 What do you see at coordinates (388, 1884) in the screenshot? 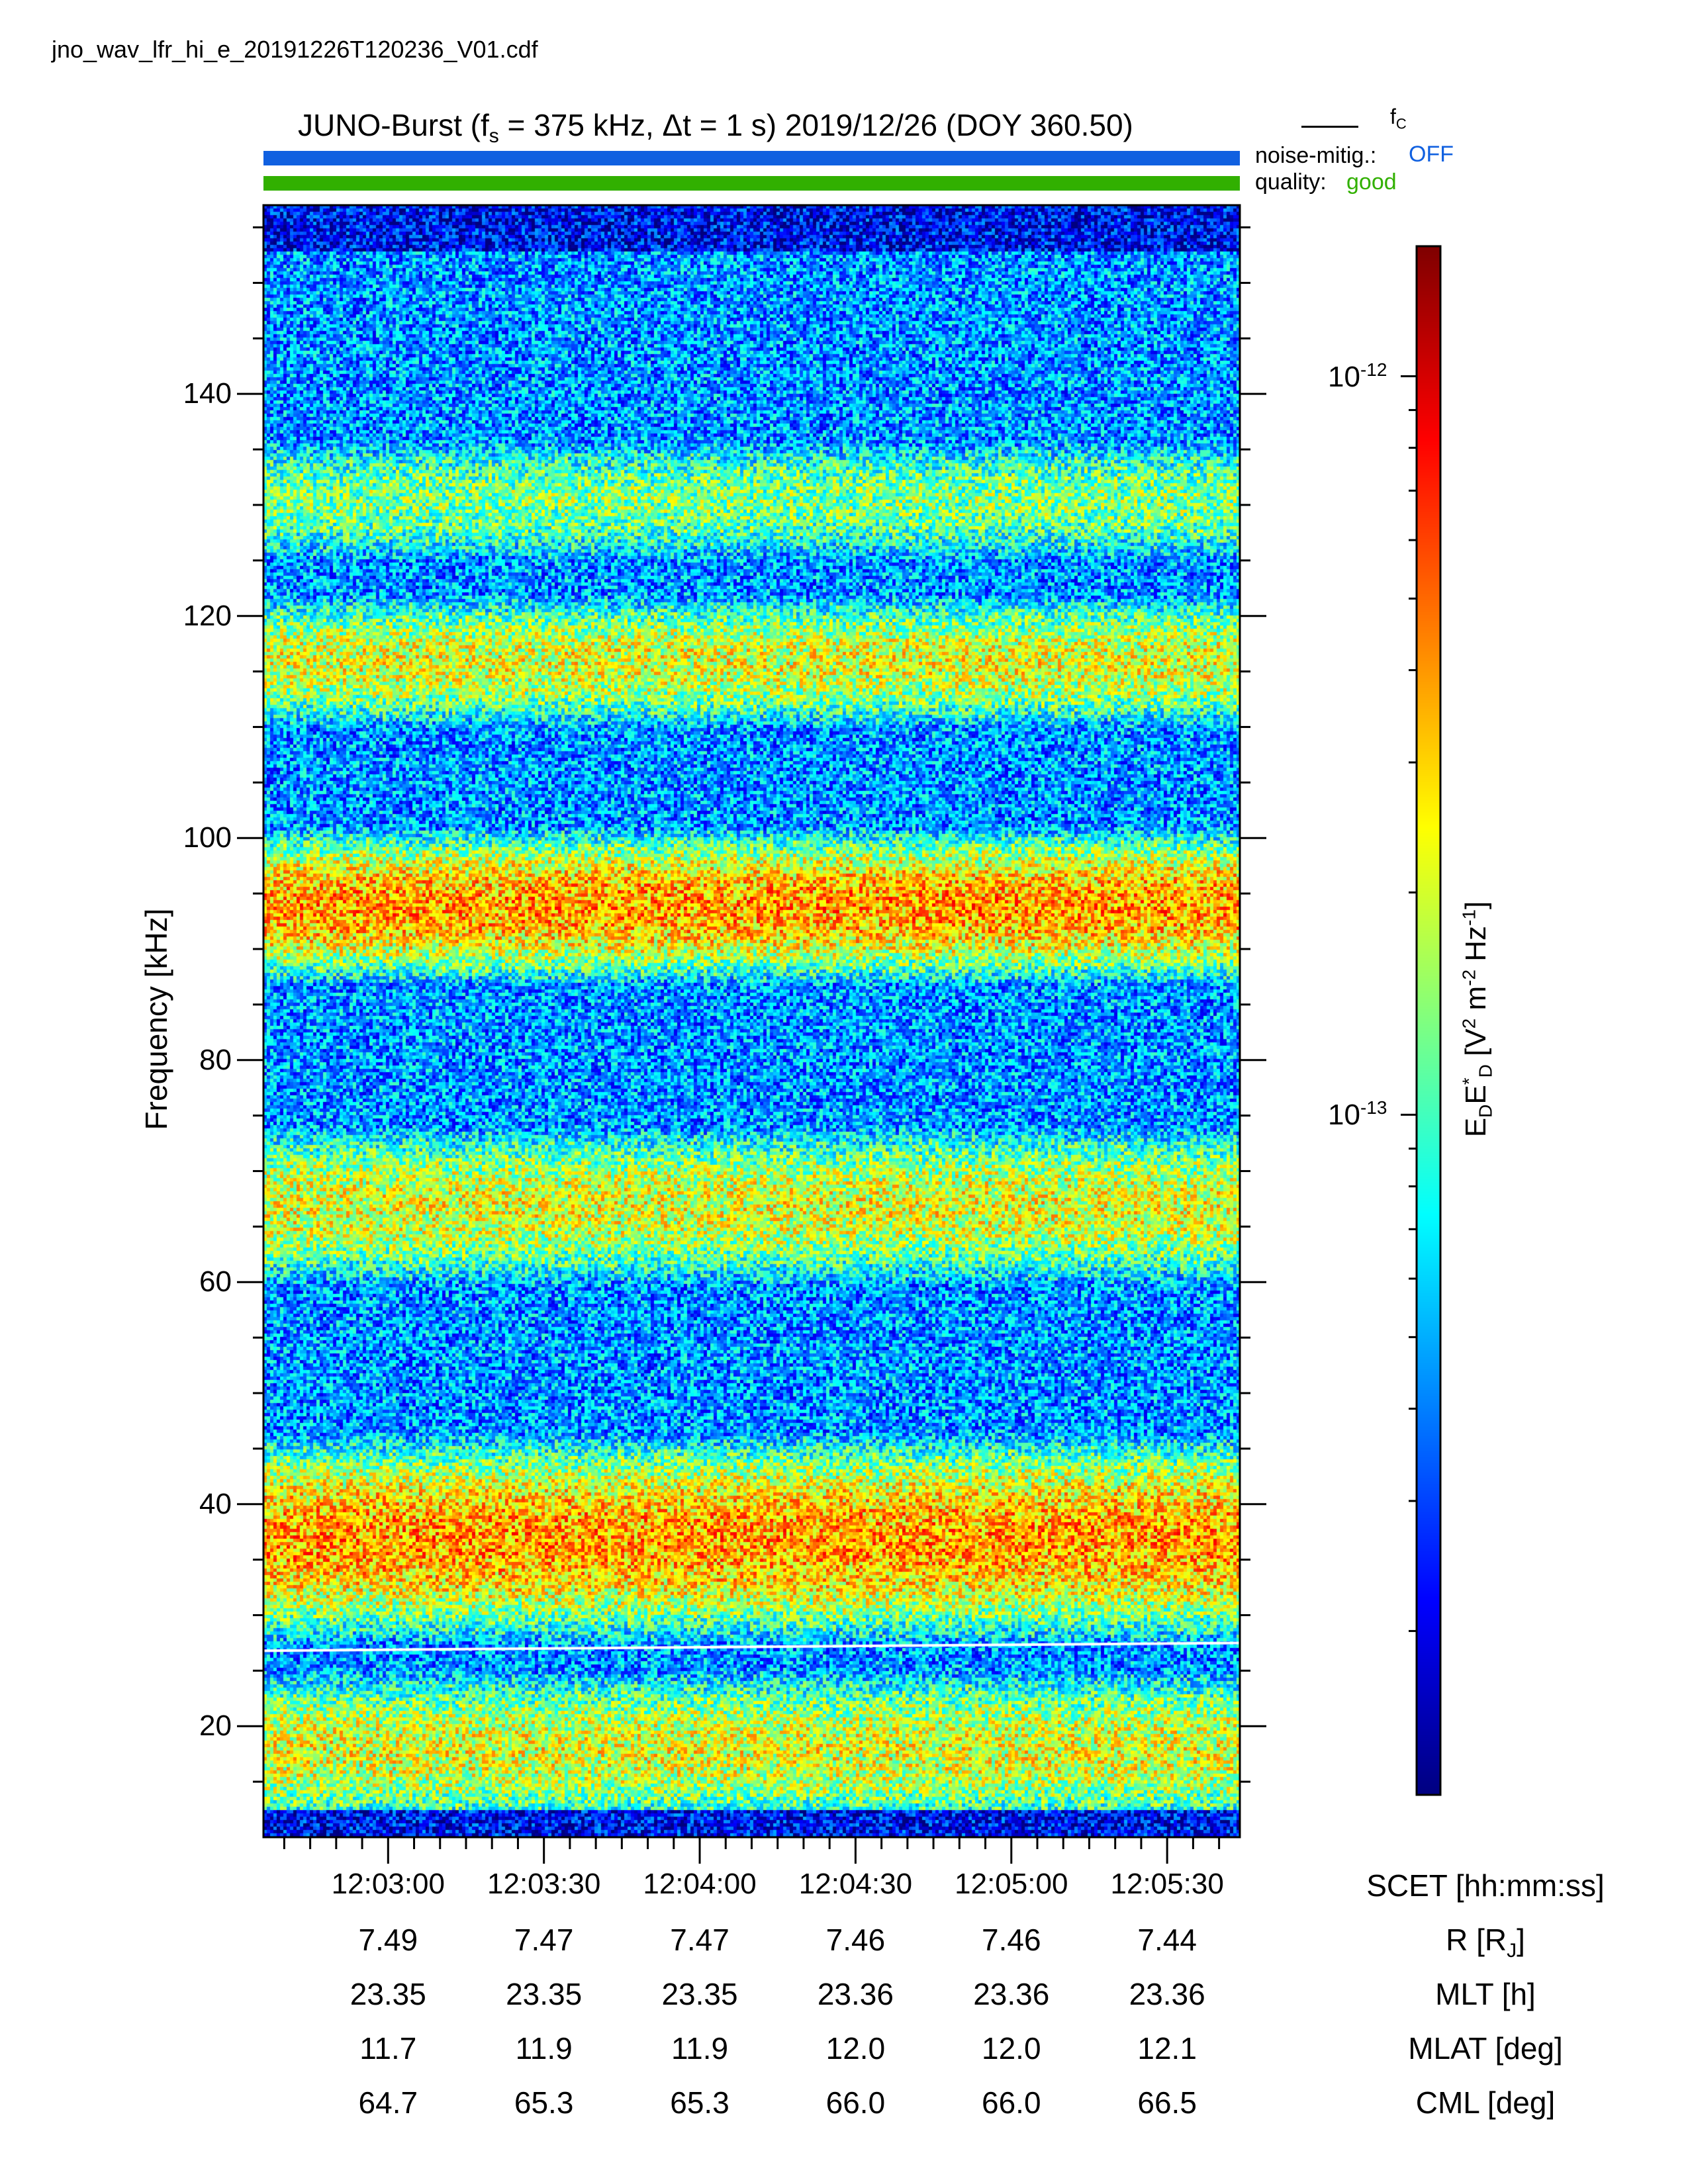
I see `x-tick-label: 12:03:00` at bounding box center [388, 1884].